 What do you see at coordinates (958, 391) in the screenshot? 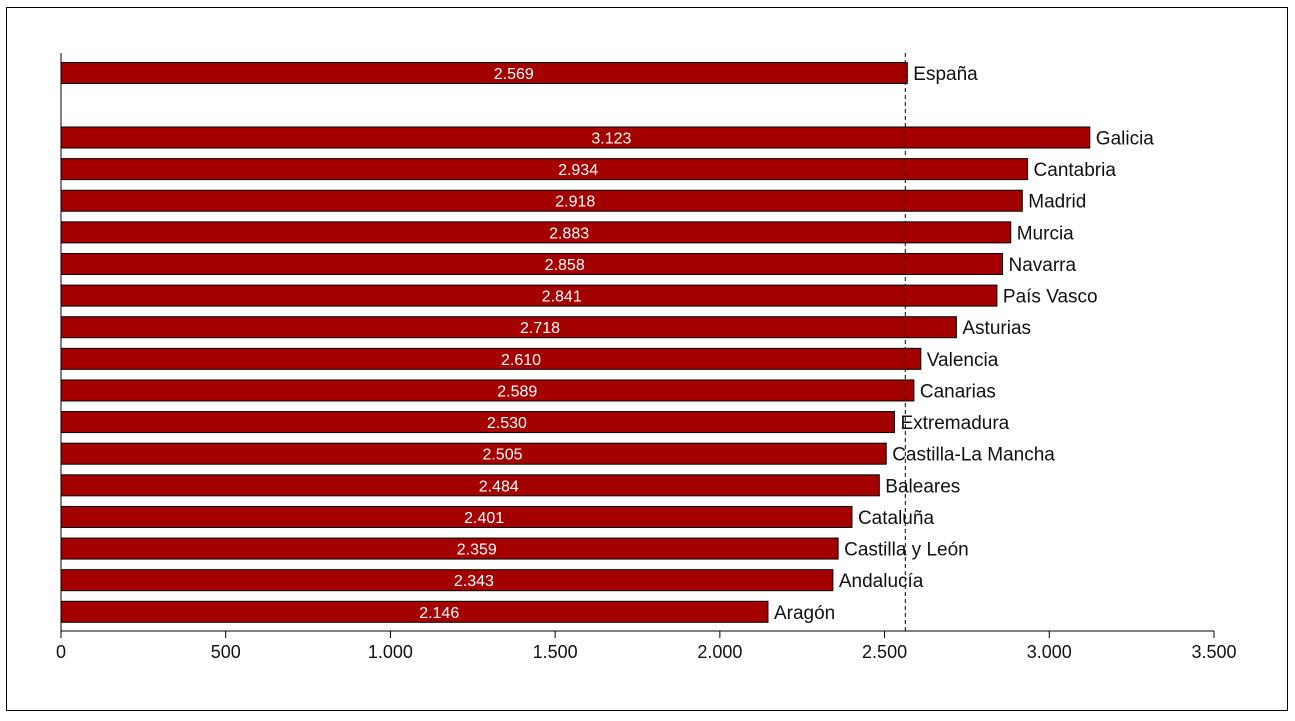
I see `bar-category-label: Canarias` at bounding box center [958, 391].